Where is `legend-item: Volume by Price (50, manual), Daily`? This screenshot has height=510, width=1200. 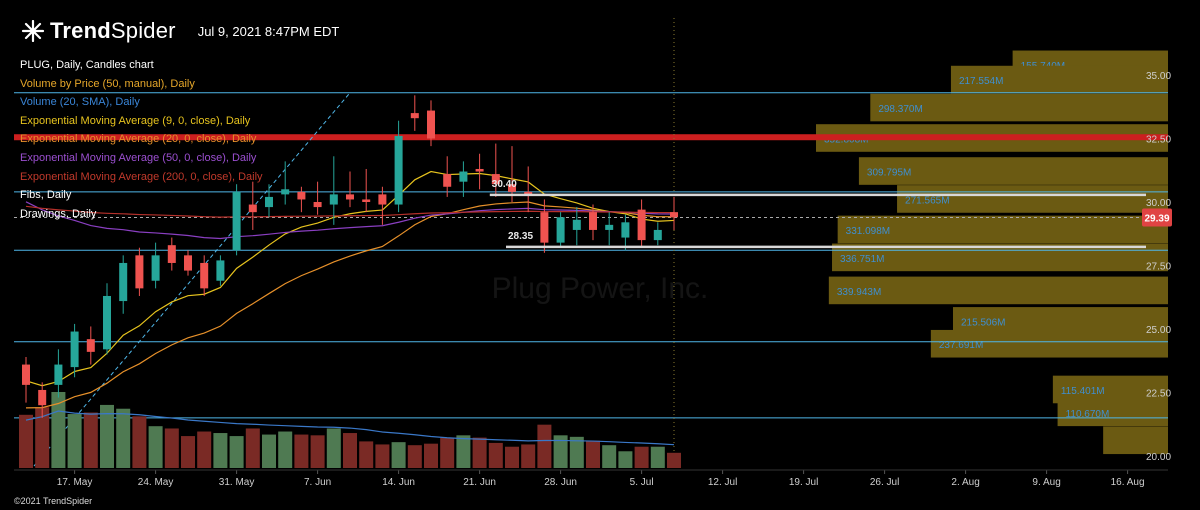
legend-item: Volume by Price (50, manual), Daily is located at coordinates (141, 84).